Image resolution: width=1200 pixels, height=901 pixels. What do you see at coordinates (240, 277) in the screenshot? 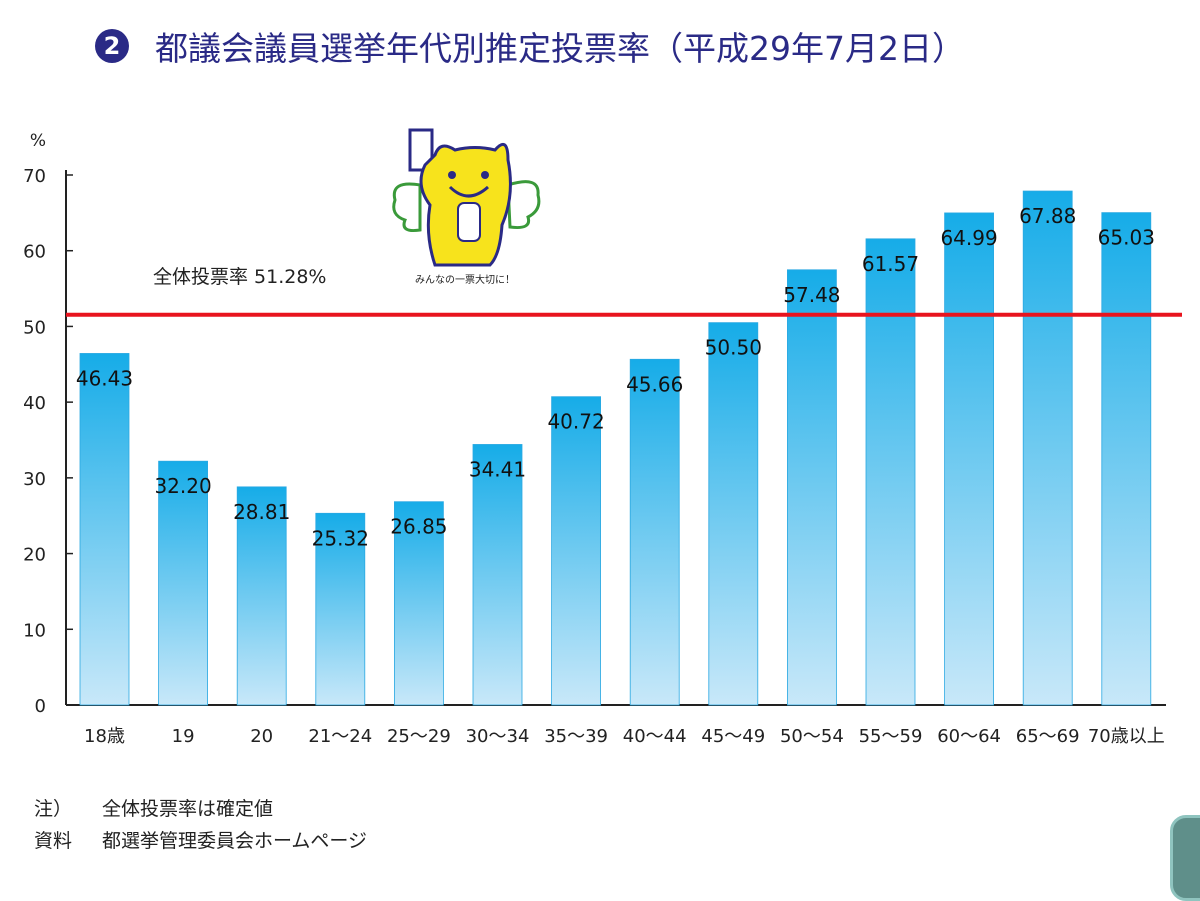
I see `reference-line-label: 全体投票率 51.28%` at bounding box center [240, 277].